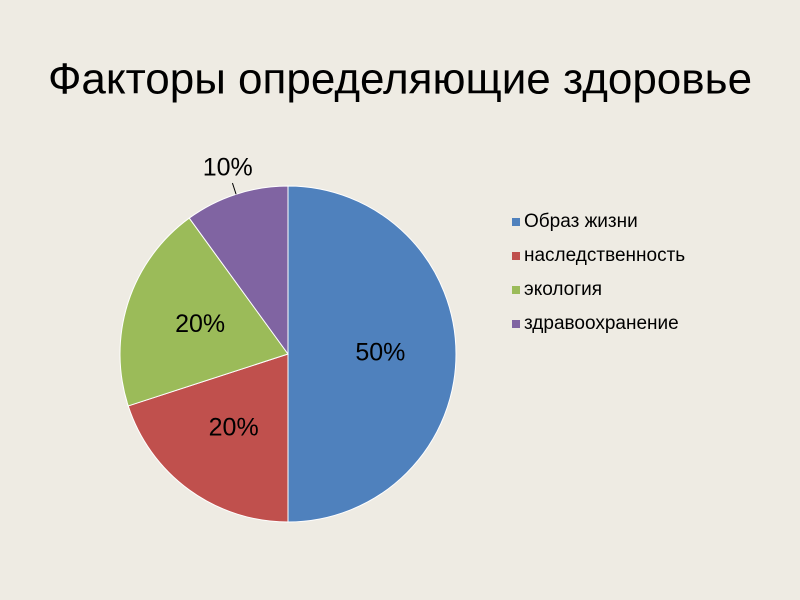 This screenshot has width=800, height=600. I want to click on legend-label: здравоохранение, so click(601, 323).